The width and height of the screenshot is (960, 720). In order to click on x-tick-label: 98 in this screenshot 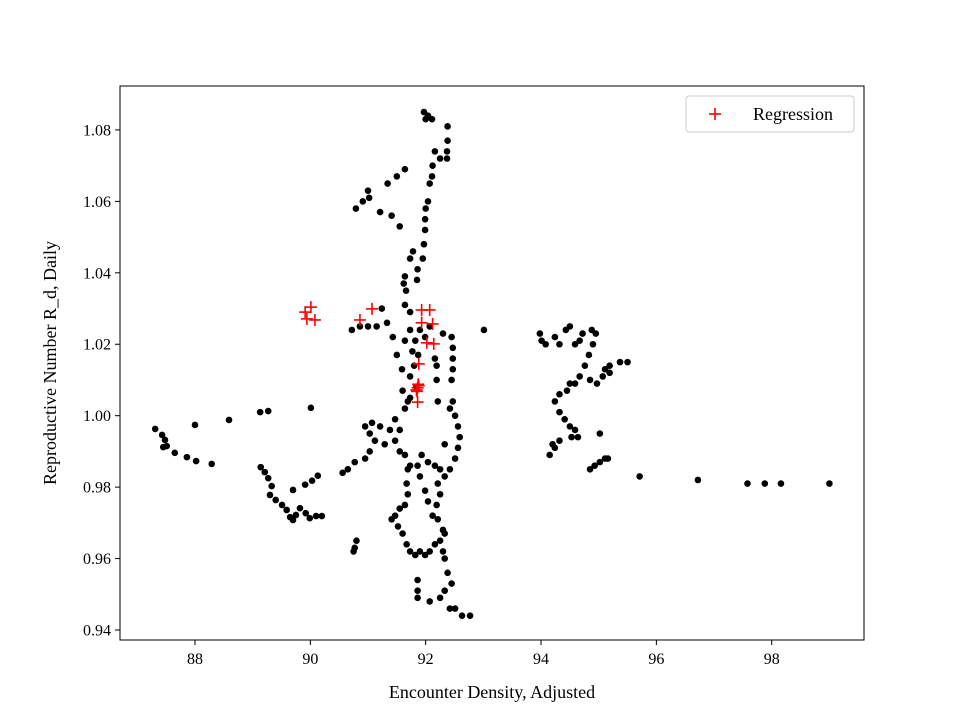, I will do `click(772, 659)`.